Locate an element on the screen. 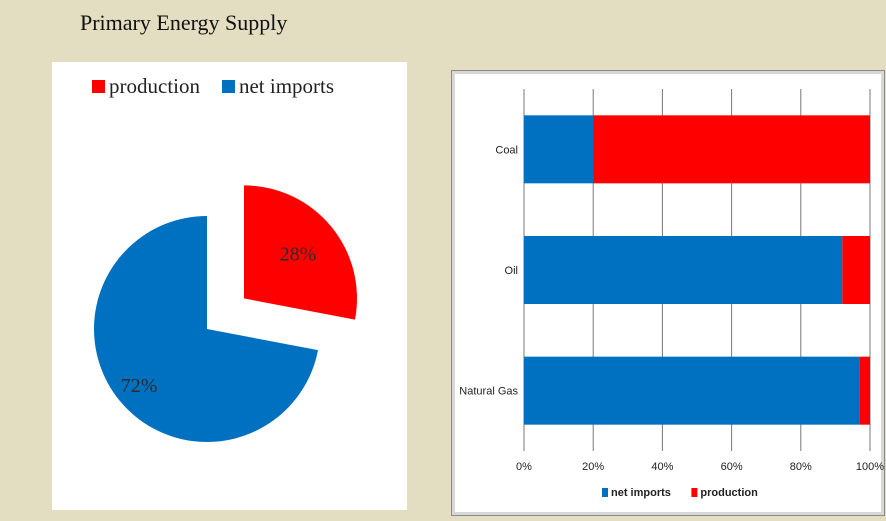  pie-legend-item-production: production is located at coordinates (146, 86).